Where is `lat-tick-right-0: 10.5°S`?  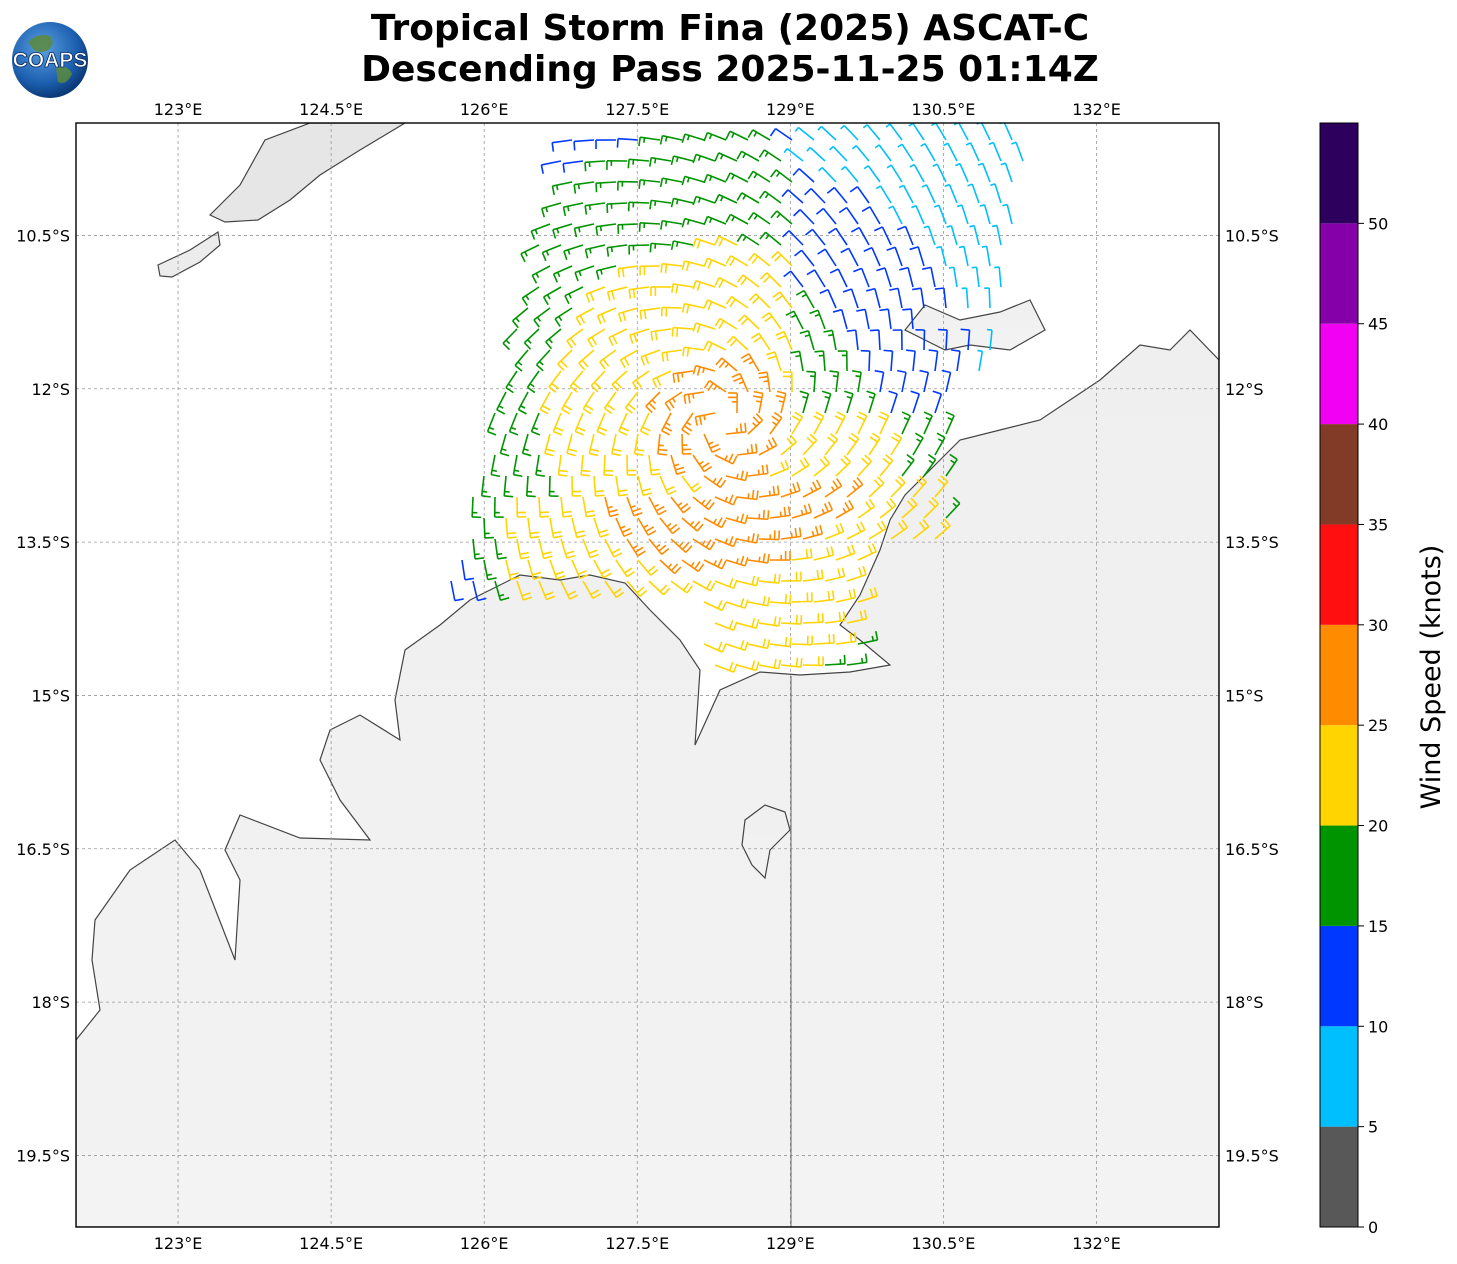
lat-tick-right-0: 10.5°S is located at coordinates (1252, 235).